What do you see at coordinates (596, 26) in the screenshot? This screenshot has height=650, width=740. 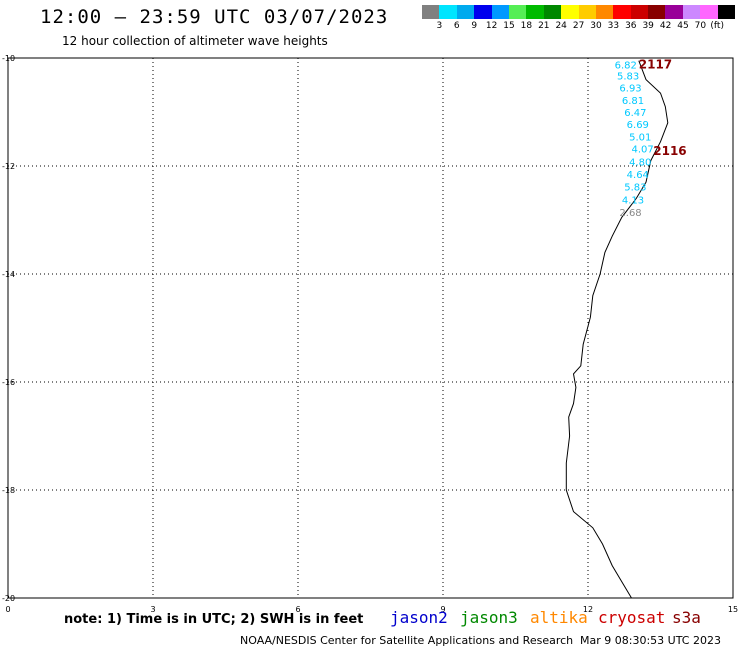 I see `legend-tick-label: 30` at bounding box center [596, 26].